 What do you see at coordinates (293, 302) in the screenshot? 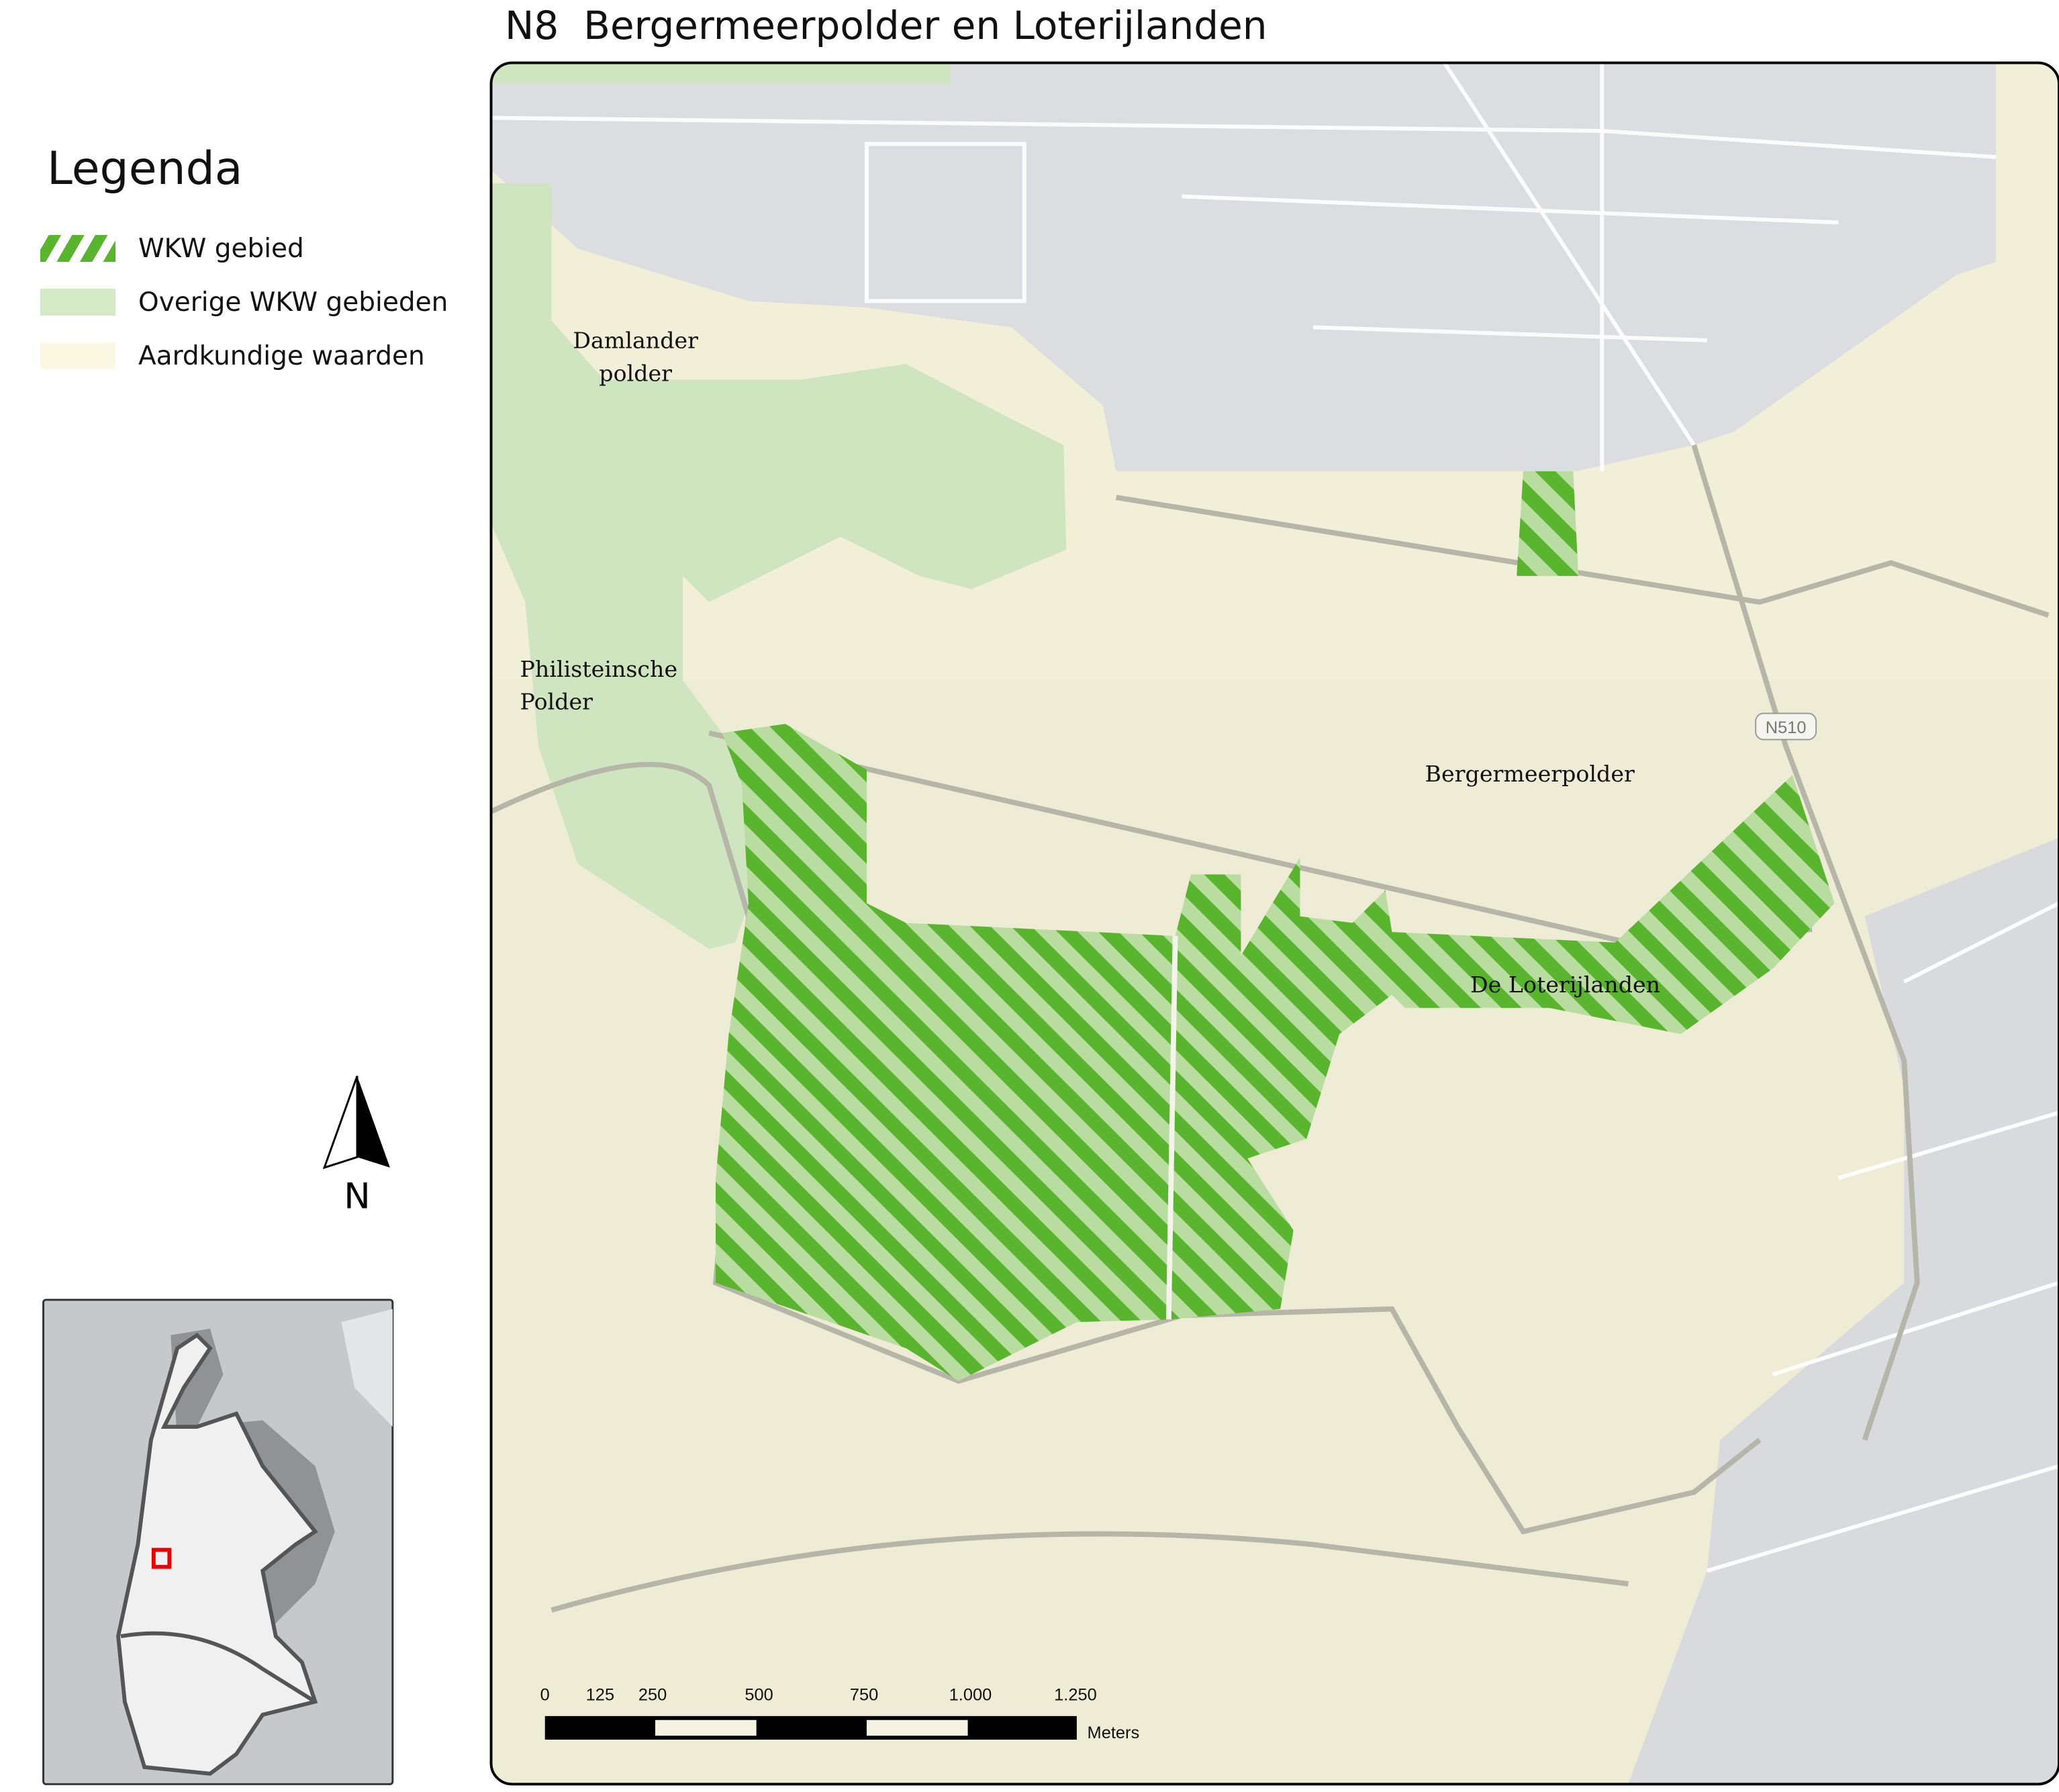
I see `legend-label: Overige WKW gebieden` at bounding box center [293, 302].